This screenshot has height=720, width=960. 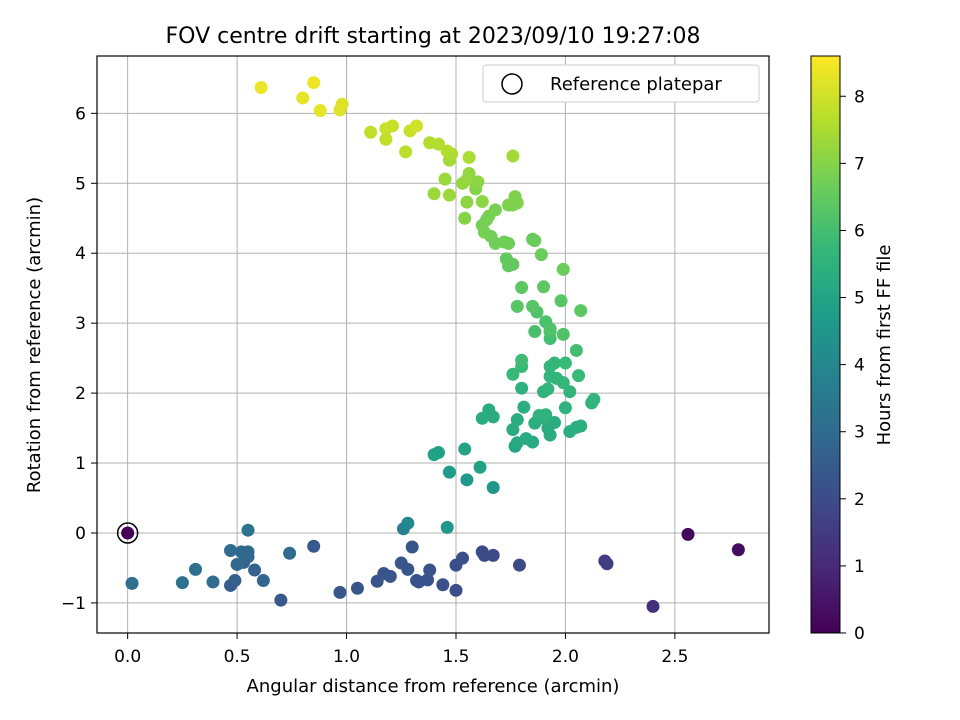 I want to click on colorbar-tick-label: 6, so click(x=859, y=231).